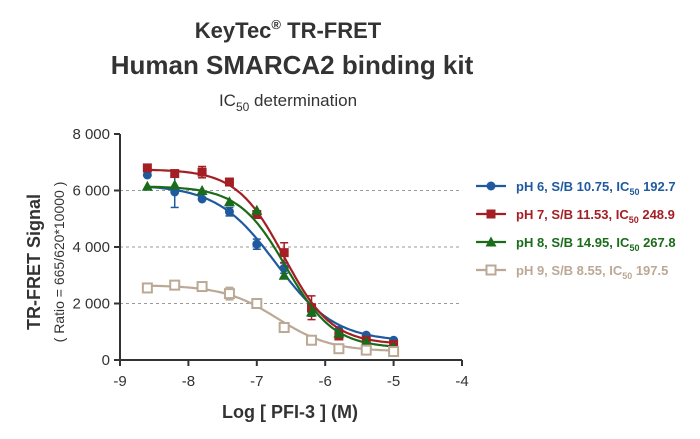 The width and height of the screenshot is (700, 439). I want to click on legend-item-3: pH 8, S/B 14.95, IC50 267.8, so click(576, 244).